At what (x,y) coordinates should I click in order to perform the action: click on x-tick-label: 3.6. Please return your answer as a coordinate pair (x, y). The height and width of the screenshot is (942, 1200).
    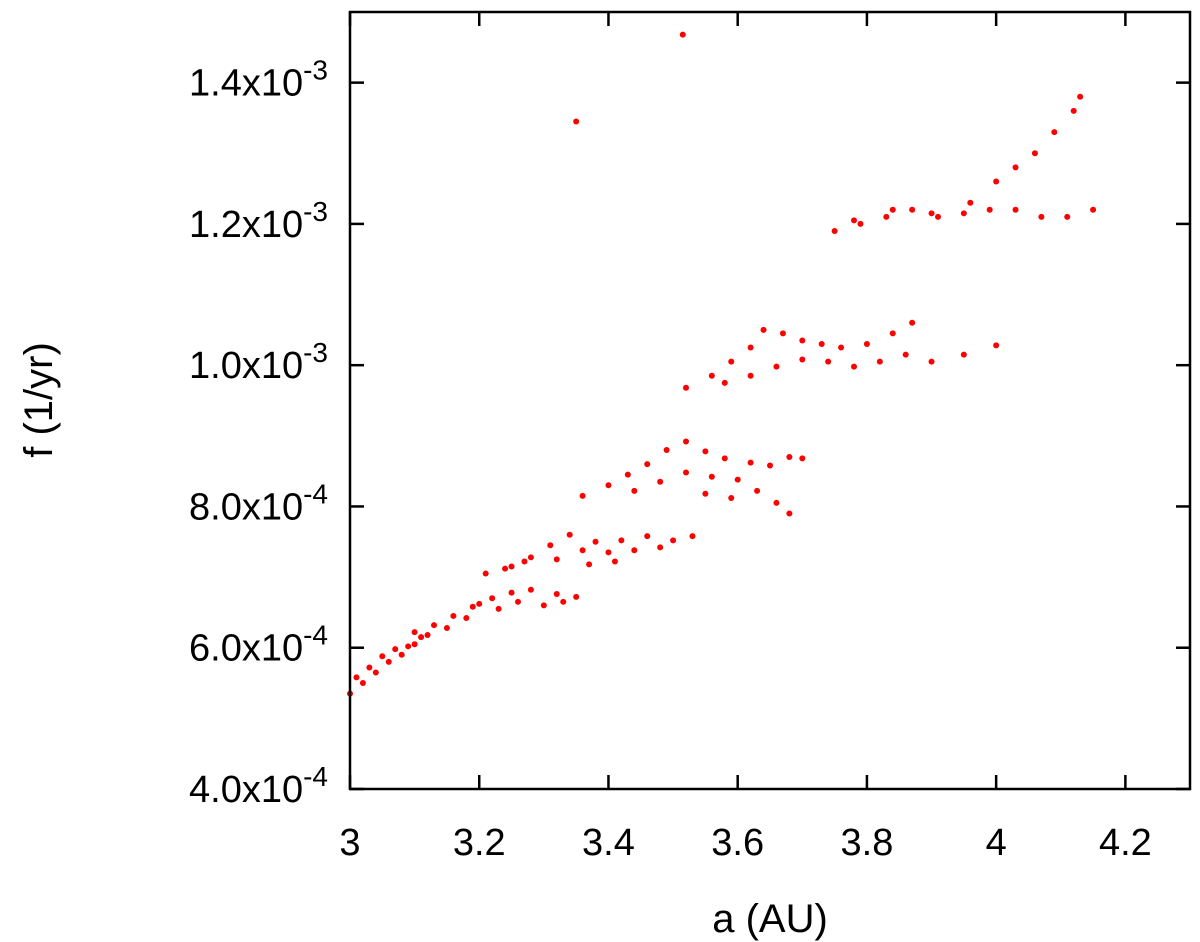
    Looking at the image, I should click on (737, 843).